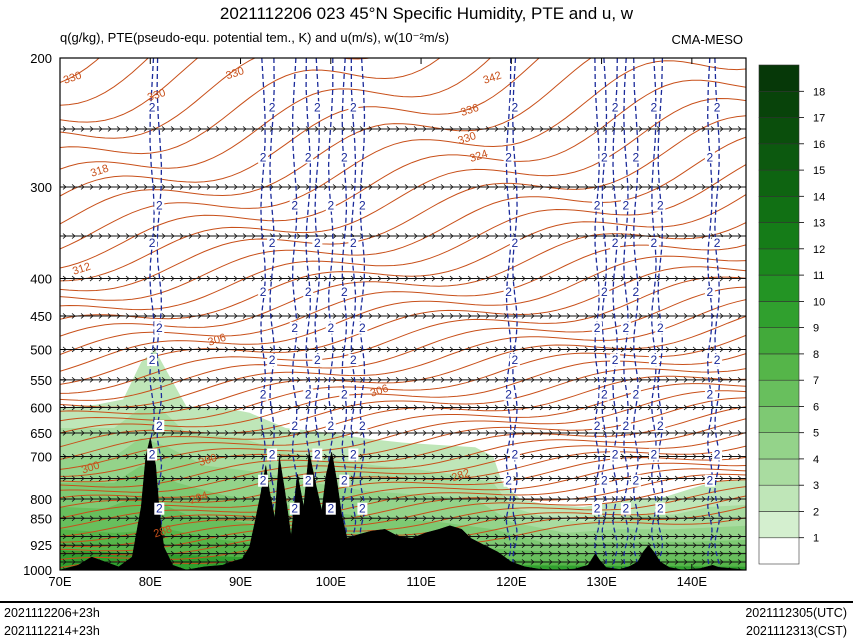 Image resolution: width=853 pixels, height=644 pixels. Describe the element at coordinates (99, 171) in the screenshot. I see `pte-contour-label: 318` at that location.